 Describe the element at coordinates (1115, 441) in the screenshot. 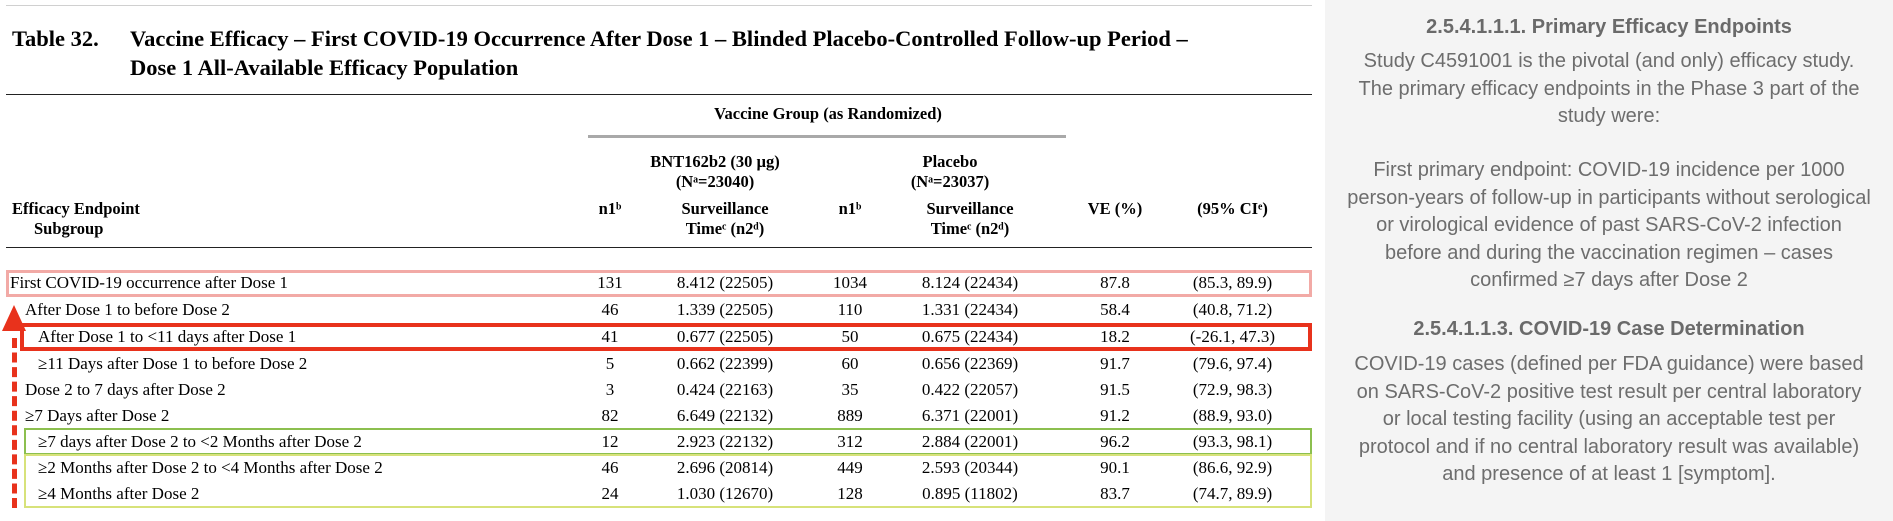

I see `cell-ve: 96.2` at that location.